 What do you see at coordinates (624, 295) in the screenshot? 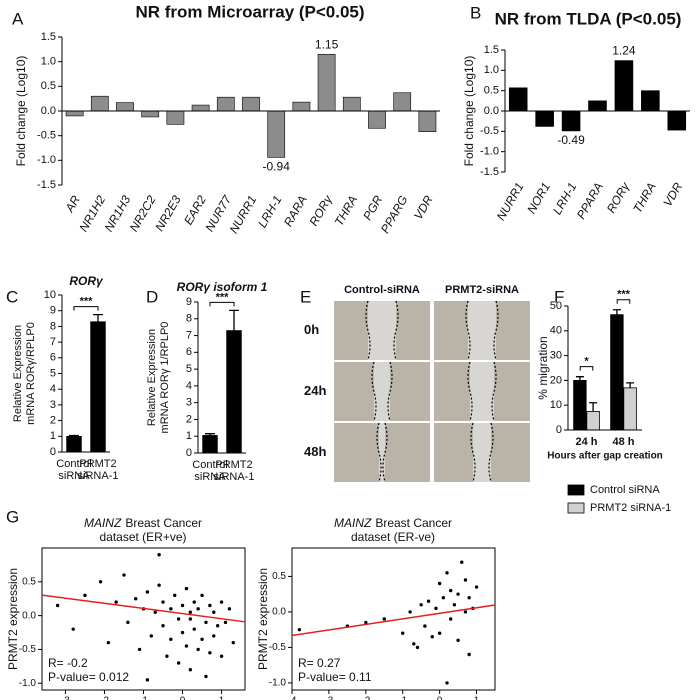
I see `significance-label: ***` at bounding box center [624, 295].